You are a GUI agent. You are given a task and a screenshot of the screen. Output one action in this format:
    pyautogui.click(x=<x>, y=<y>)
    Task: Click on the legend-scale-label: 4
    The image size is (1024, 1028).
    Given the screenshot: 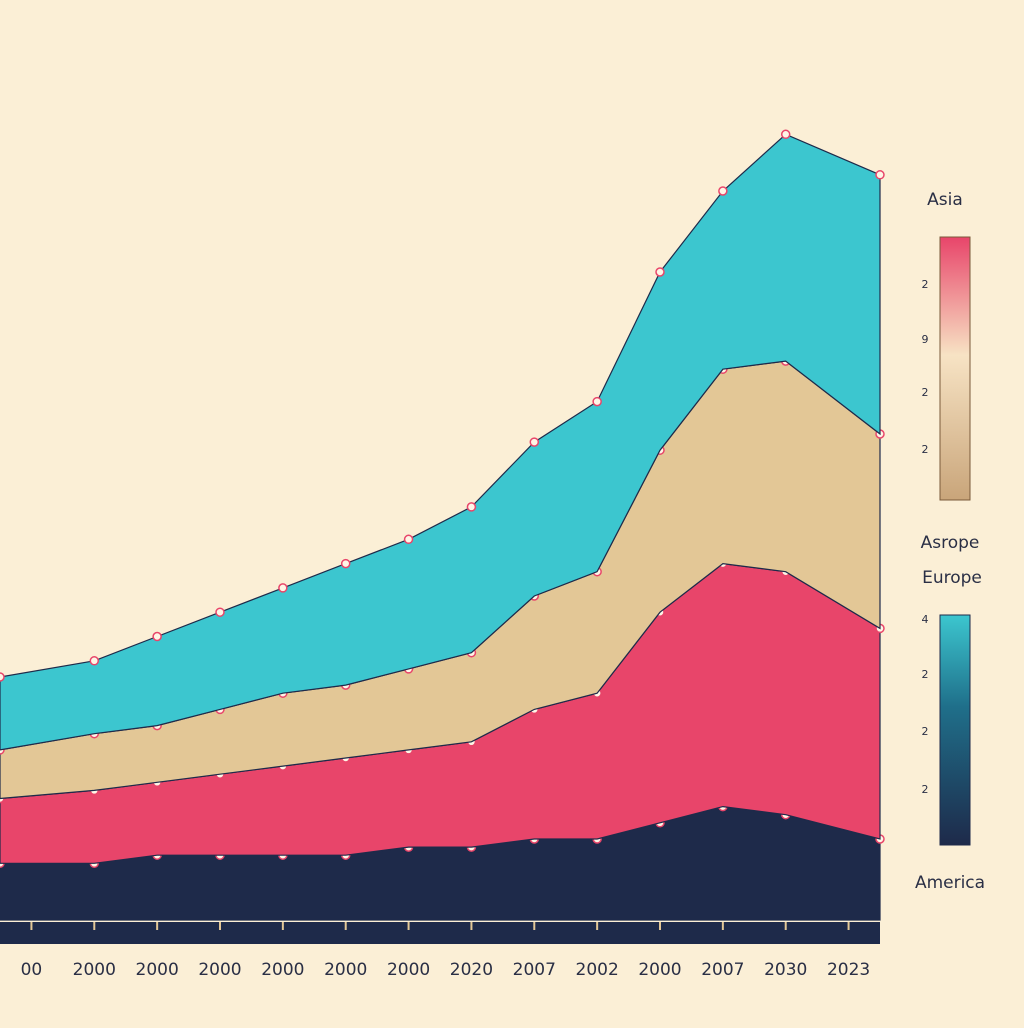 What is the action you would take?
    pyautogui.click(x=925, y=619)
    